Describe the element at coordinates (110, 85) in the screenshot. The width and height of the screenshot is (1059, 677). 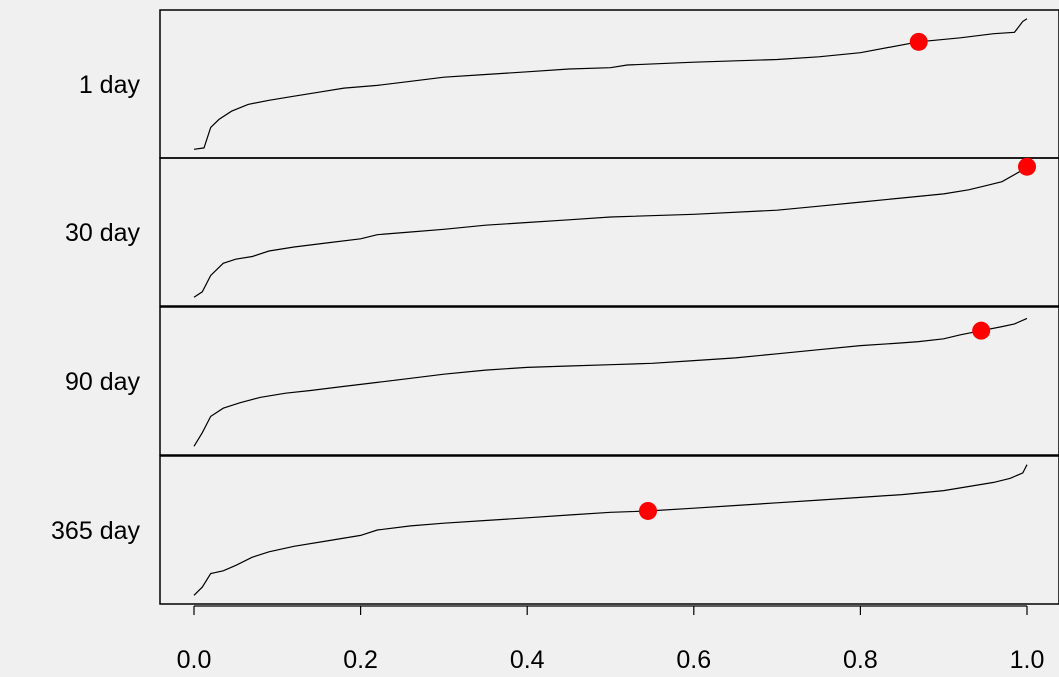
I see `panel-label: 1 day` at that location.